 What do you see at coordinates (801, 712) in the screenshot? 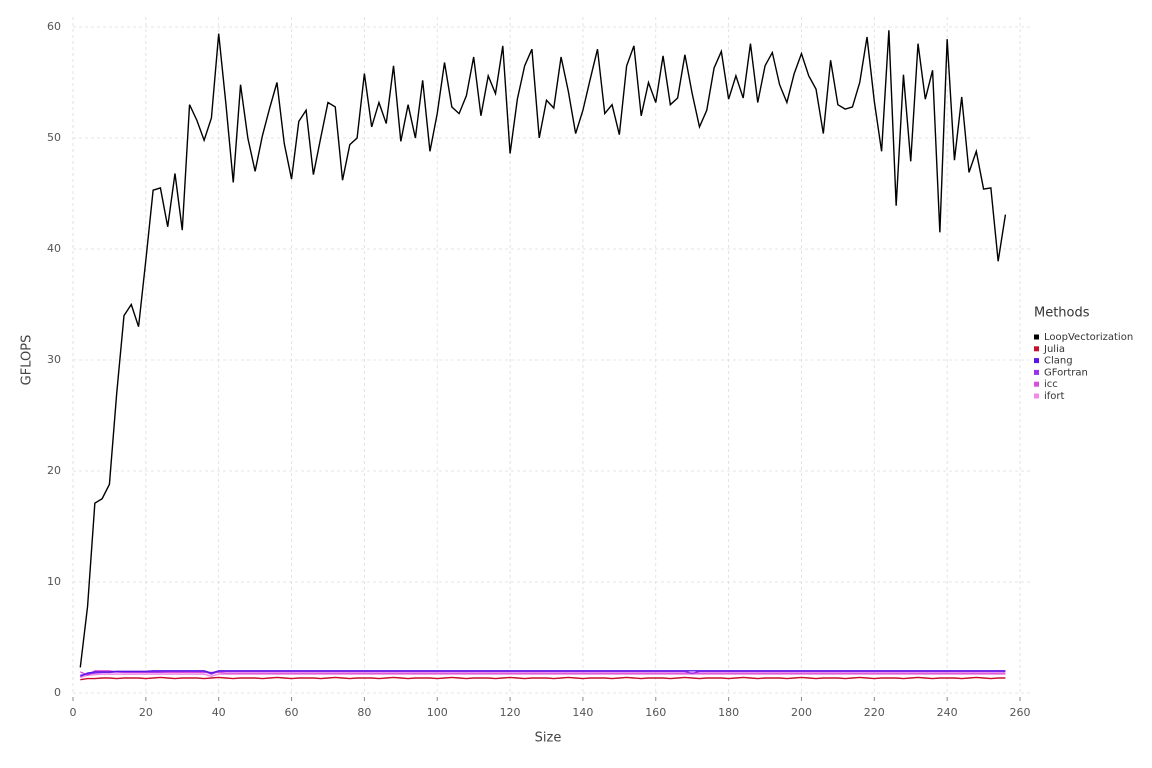
I see `x-tick-label: 200` at bounding box center [801, 712].